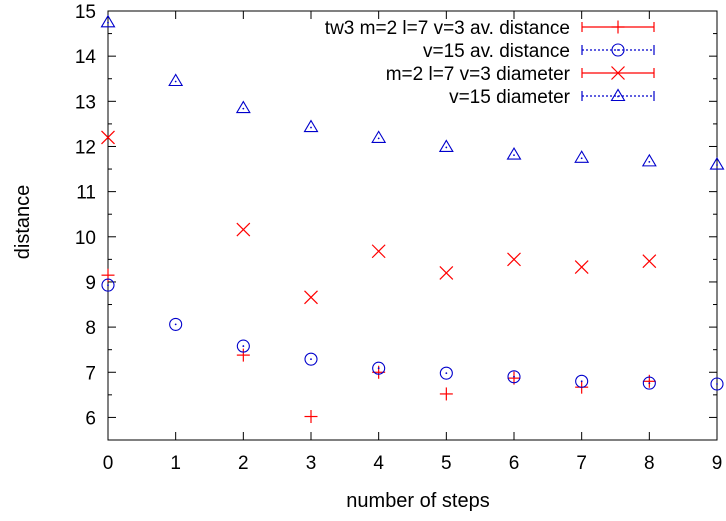 The height and width of the screenshot is (521, 726). I want to click on x-tick-label: 0, so click(108, 463).